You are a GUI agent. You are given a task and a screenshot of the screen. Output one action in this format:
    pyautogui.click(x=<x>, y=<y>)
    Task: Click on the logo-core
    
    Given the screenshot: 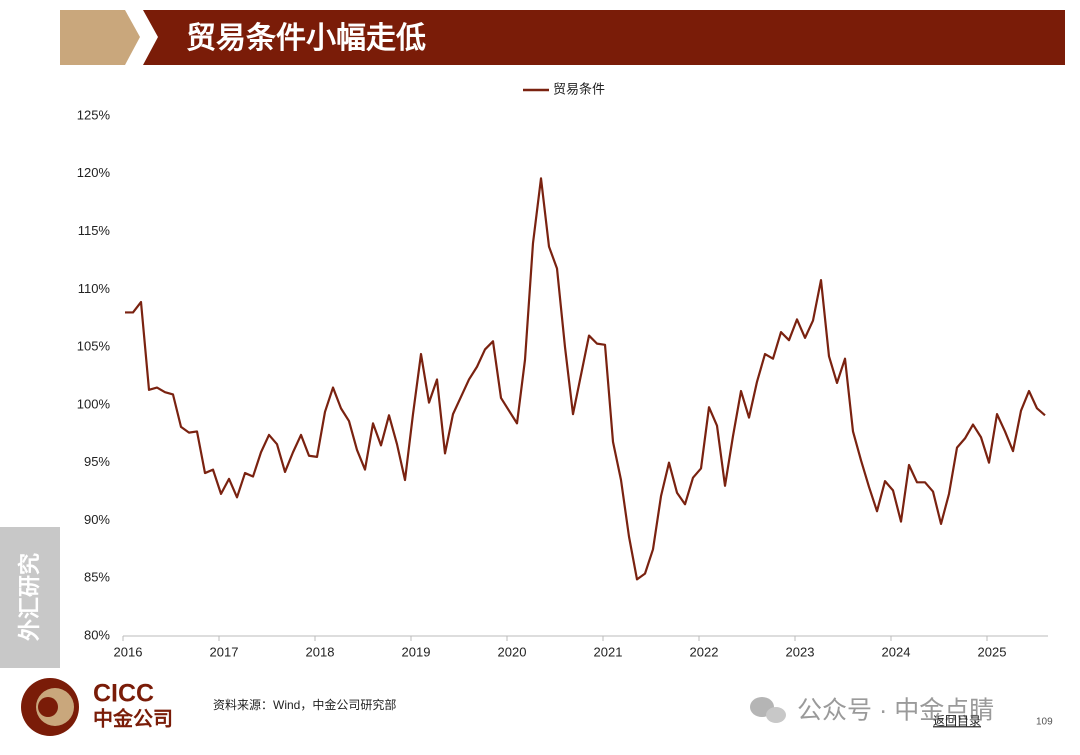 What is the action you would take?
    pyautogui.click(x=48, y=707)
    